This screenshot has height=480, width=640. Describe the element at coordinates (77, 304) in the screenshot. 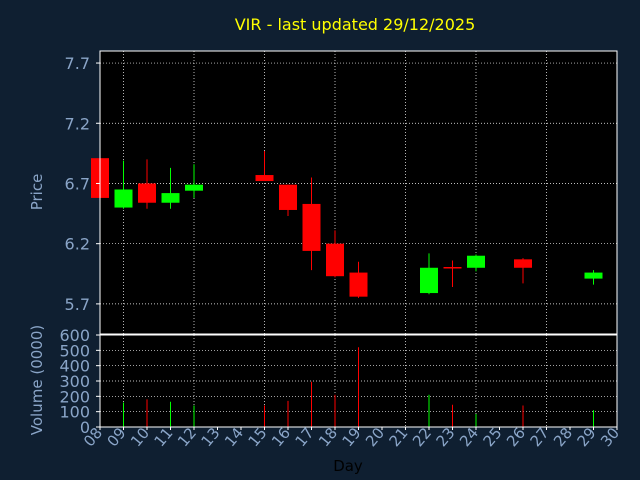

I see `price-tick-label: 5.7` at that location.